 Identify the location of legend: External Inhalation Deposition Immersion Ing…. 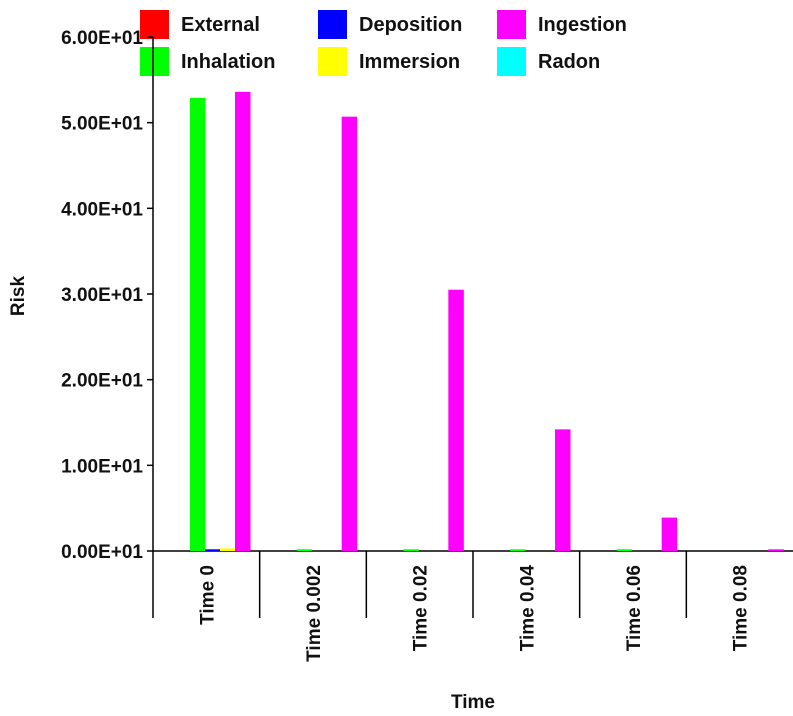
(383, 43).